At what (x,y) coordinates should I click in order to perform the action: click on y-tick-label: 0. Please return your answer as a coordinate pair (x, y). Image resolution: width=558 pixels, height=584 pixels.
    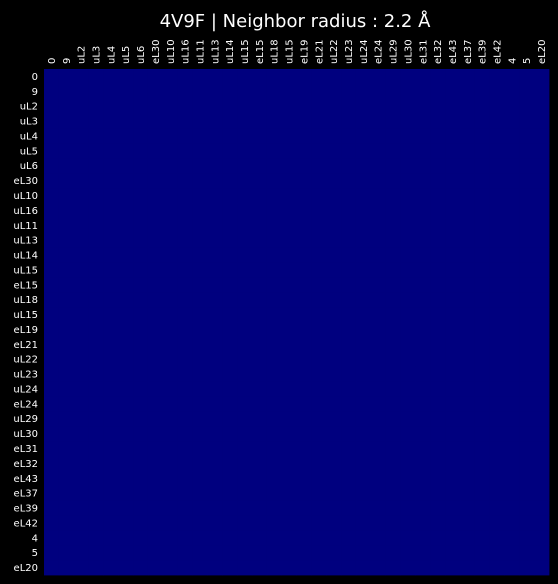
    Looking at the image, I should click on (35, 77).